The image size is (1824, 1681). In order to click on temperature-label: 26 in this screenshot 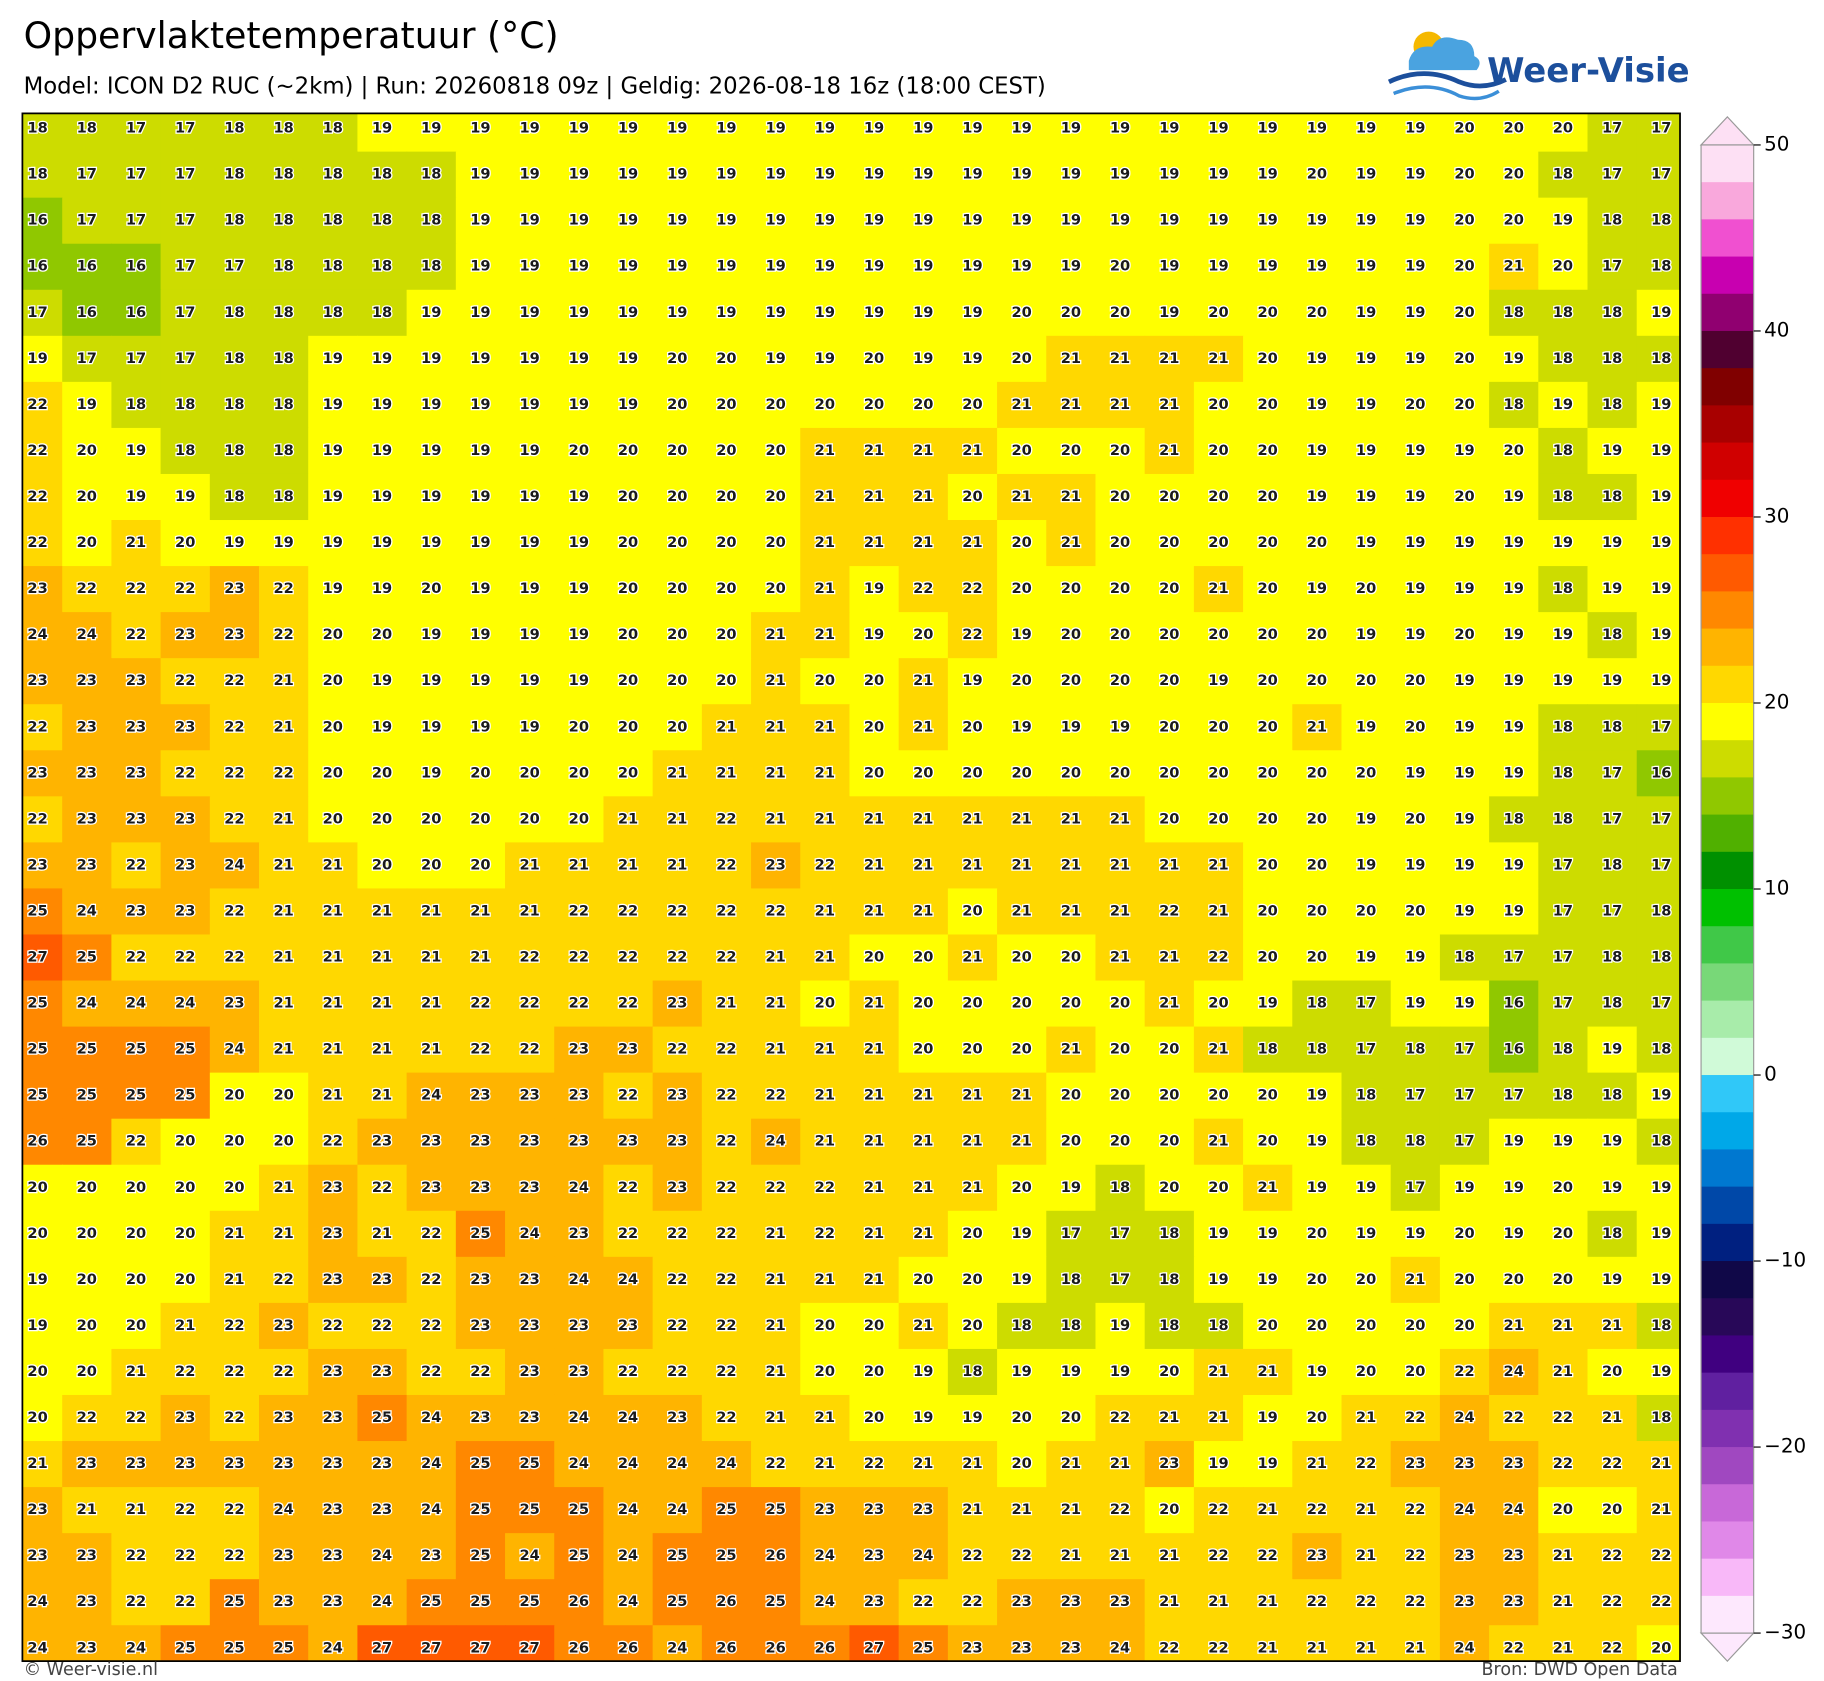, I will do `click(726, 1647)`.